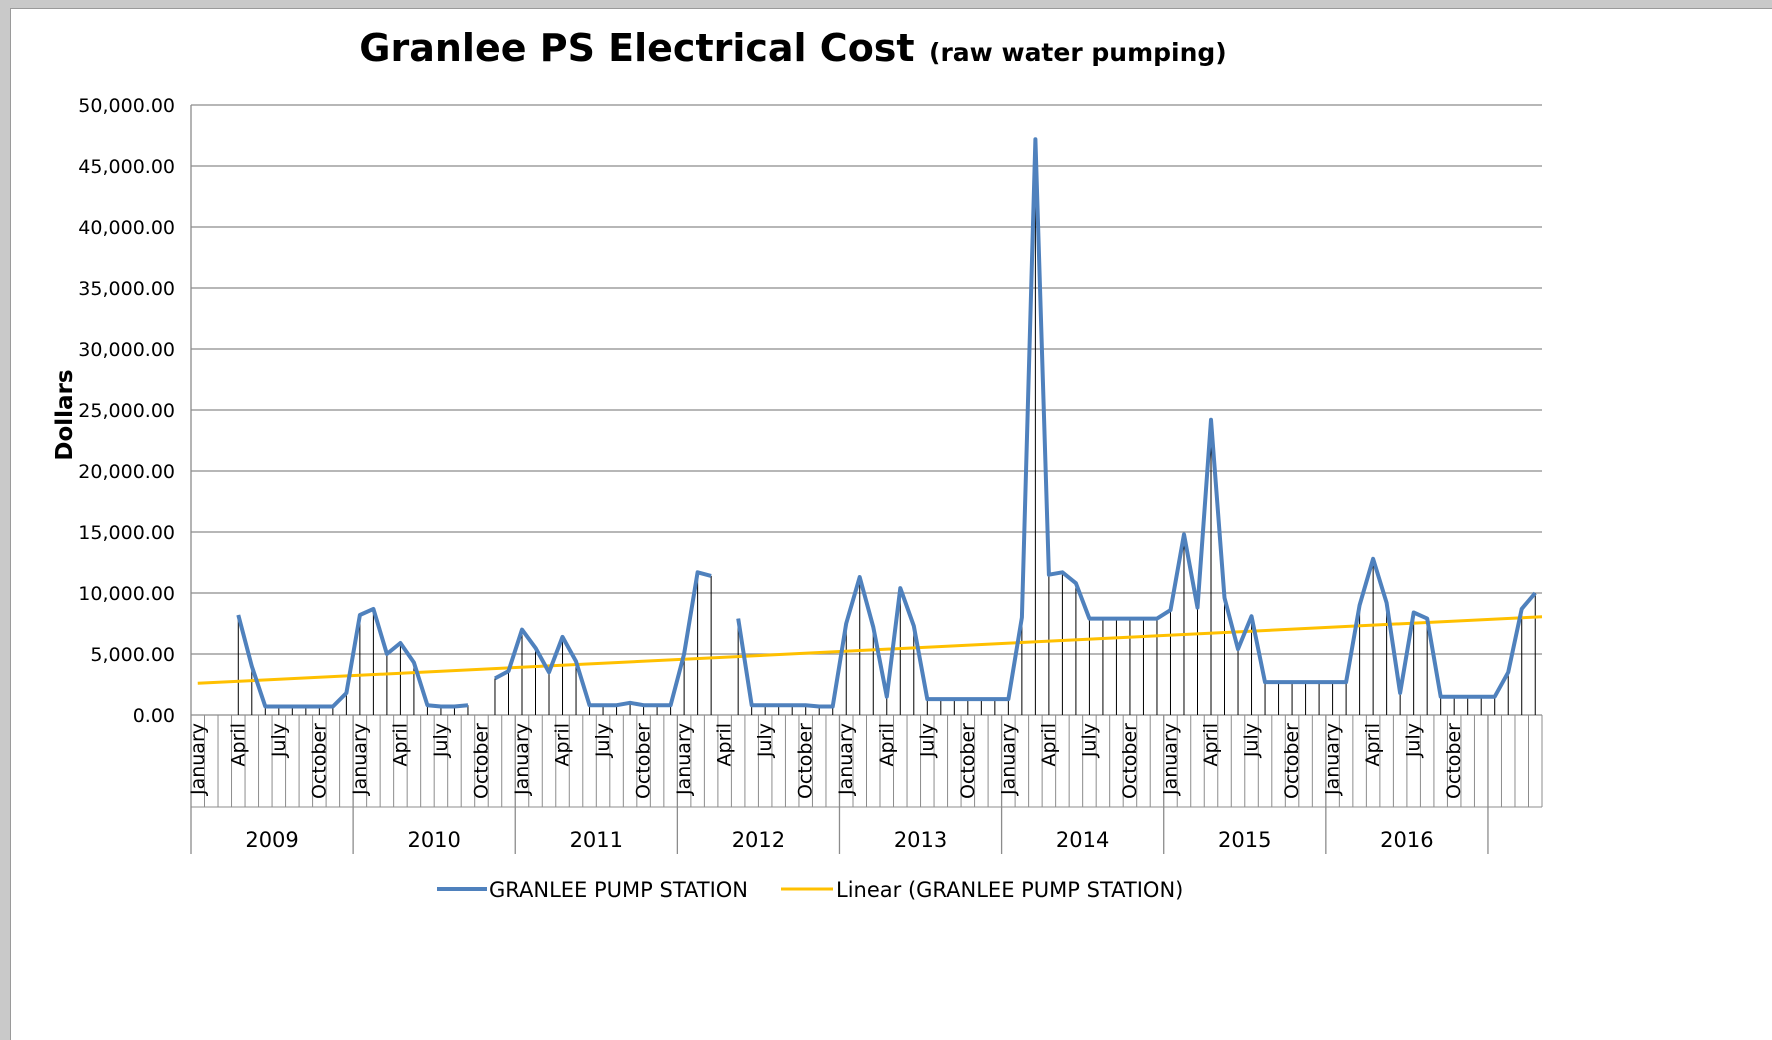 The height and width of the screenshot is (1040, 1772). What do you see at coordinates (618, 890) in the screenshot?
I see `legend-label-series: GRANLEE PUMP STATION` at bounding box center [618, 890].